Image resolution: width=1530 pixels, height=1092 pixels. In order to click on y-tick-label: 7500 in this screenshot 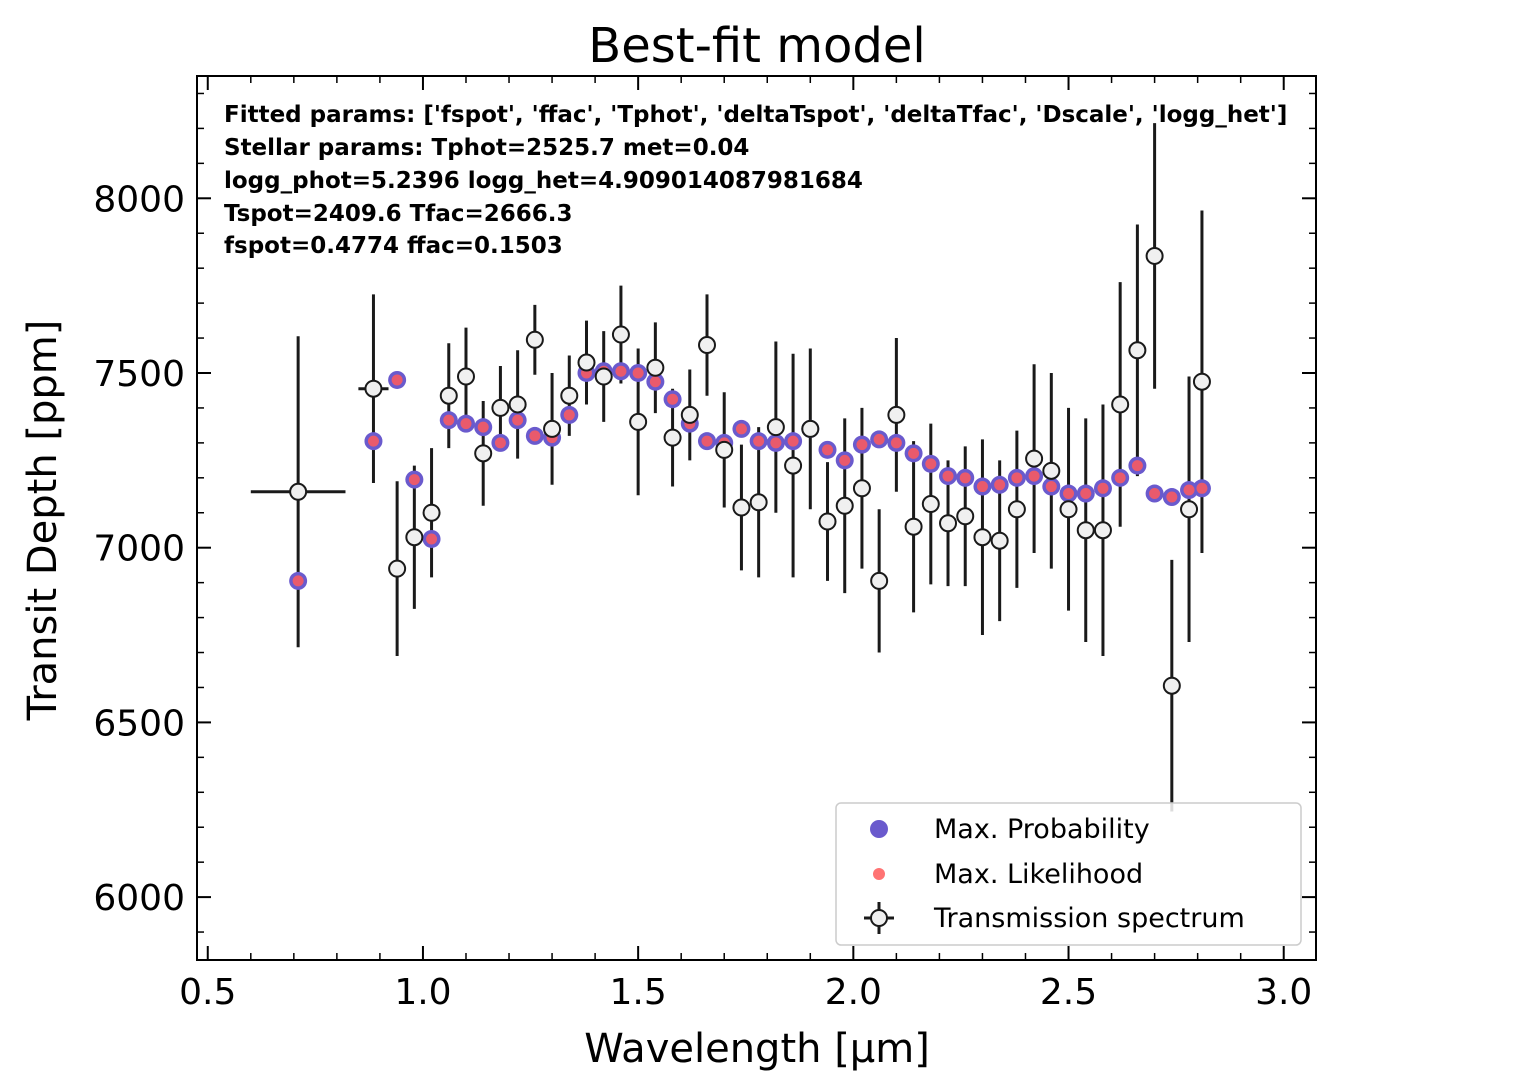, I will do `click(139, 374)`.